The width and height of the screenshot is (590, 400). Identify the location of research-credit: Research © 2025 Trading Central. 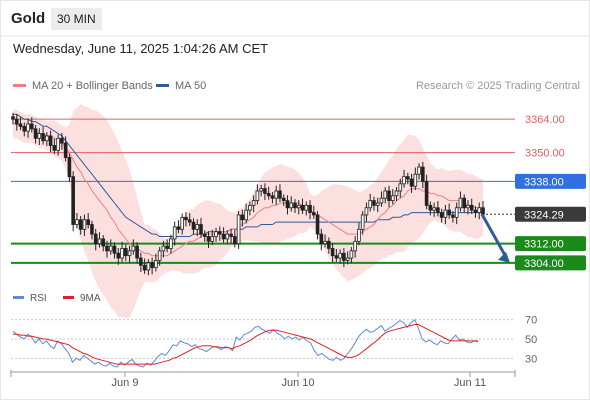
(497, 86).